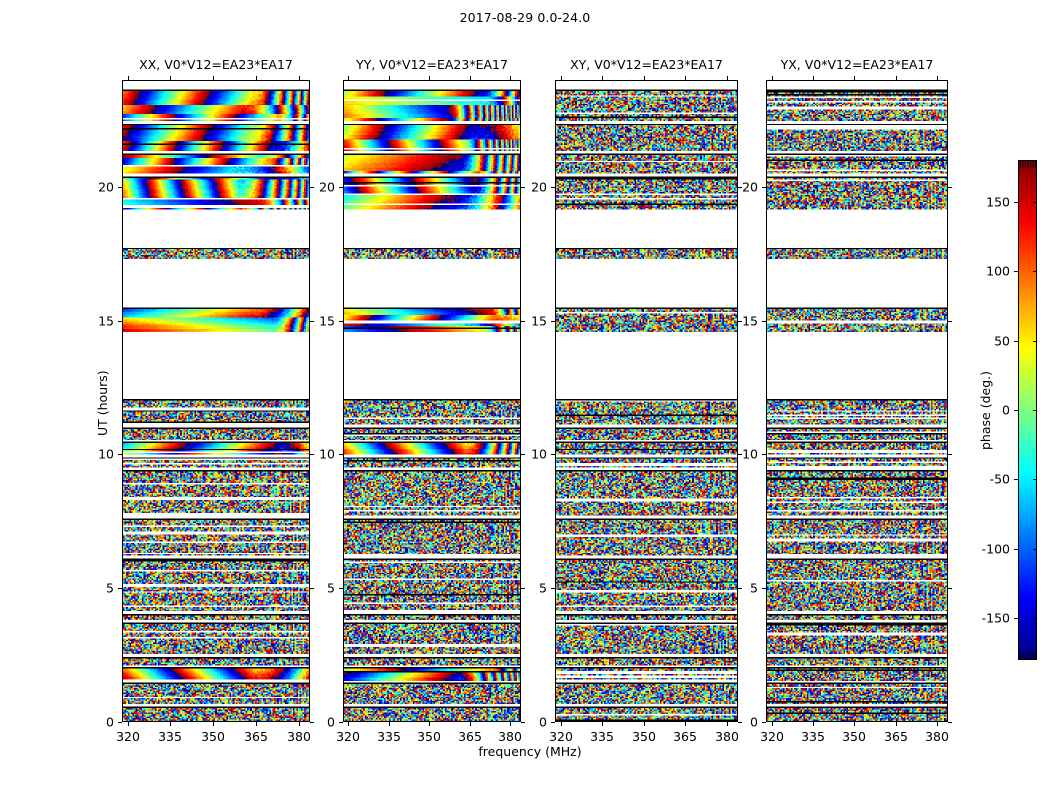 The height and width of the screenshot is (800, 1050). I want to click on colorbar-gradient, so click(1027, 410).